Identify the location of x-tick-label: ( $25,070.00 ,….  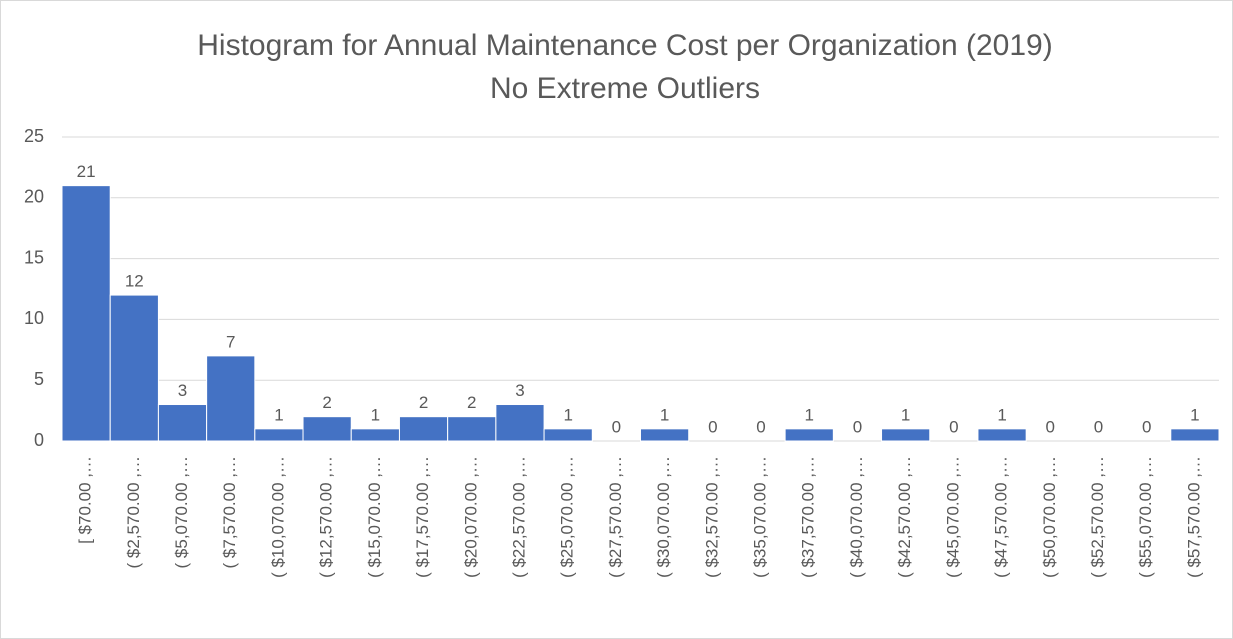
(567, 517).